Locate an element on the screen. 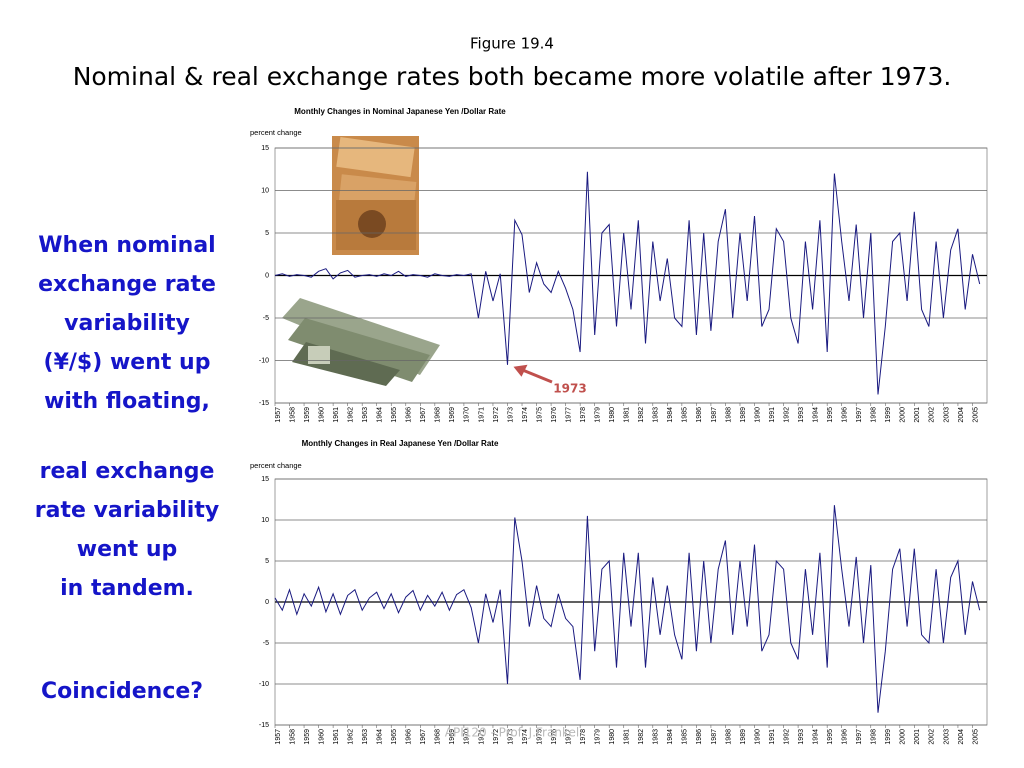 Image resolution: width=1024 pixels, height=768 pixels. annotation-arrow is located at coordinates (535, 375).